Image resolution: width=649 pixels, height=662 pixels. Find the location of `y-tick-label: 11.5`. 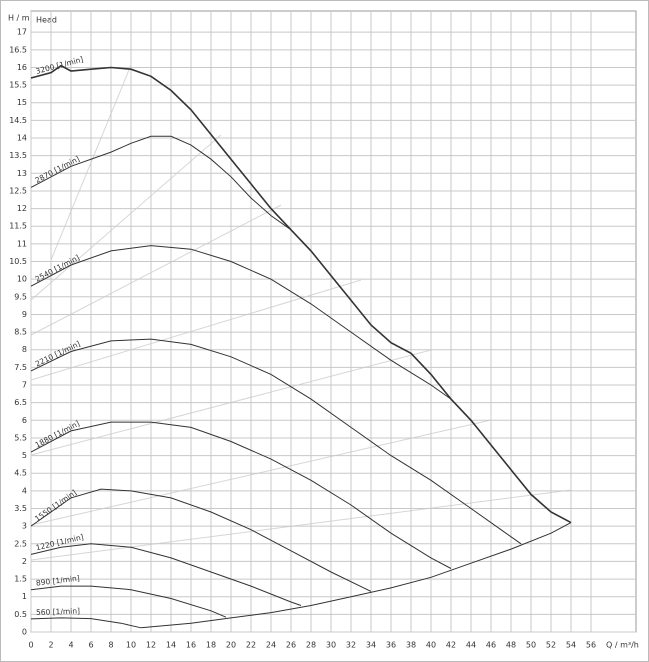

y-tick-label: 11.5 is located at coordinates (18, 226).